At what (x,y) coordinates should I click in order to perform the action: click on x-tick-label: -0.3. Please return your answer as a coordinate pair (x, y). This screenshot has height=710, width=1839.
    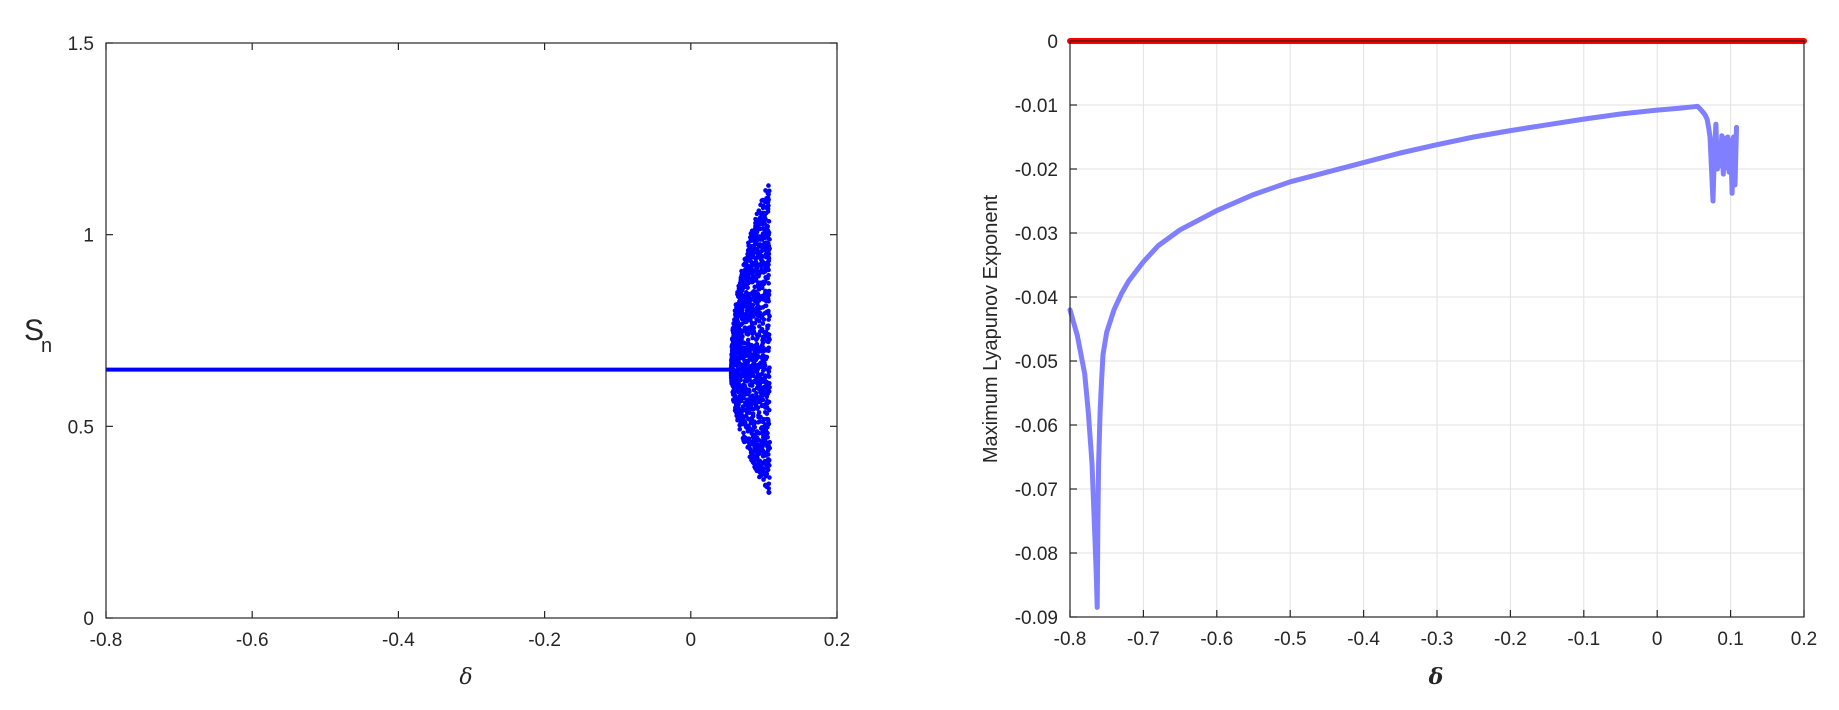
    Looking at the image, I should click on (1437, 639).